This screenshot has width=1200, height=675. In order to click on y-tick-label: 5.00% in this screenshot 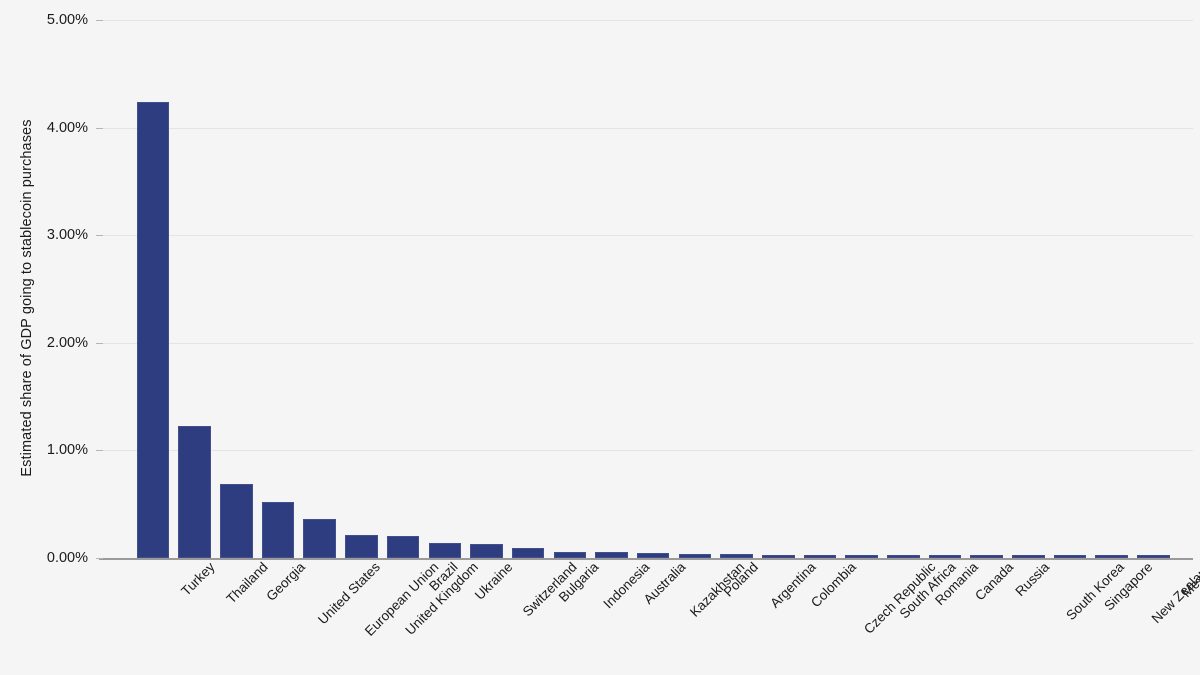, I will do `click(67, 19)`.